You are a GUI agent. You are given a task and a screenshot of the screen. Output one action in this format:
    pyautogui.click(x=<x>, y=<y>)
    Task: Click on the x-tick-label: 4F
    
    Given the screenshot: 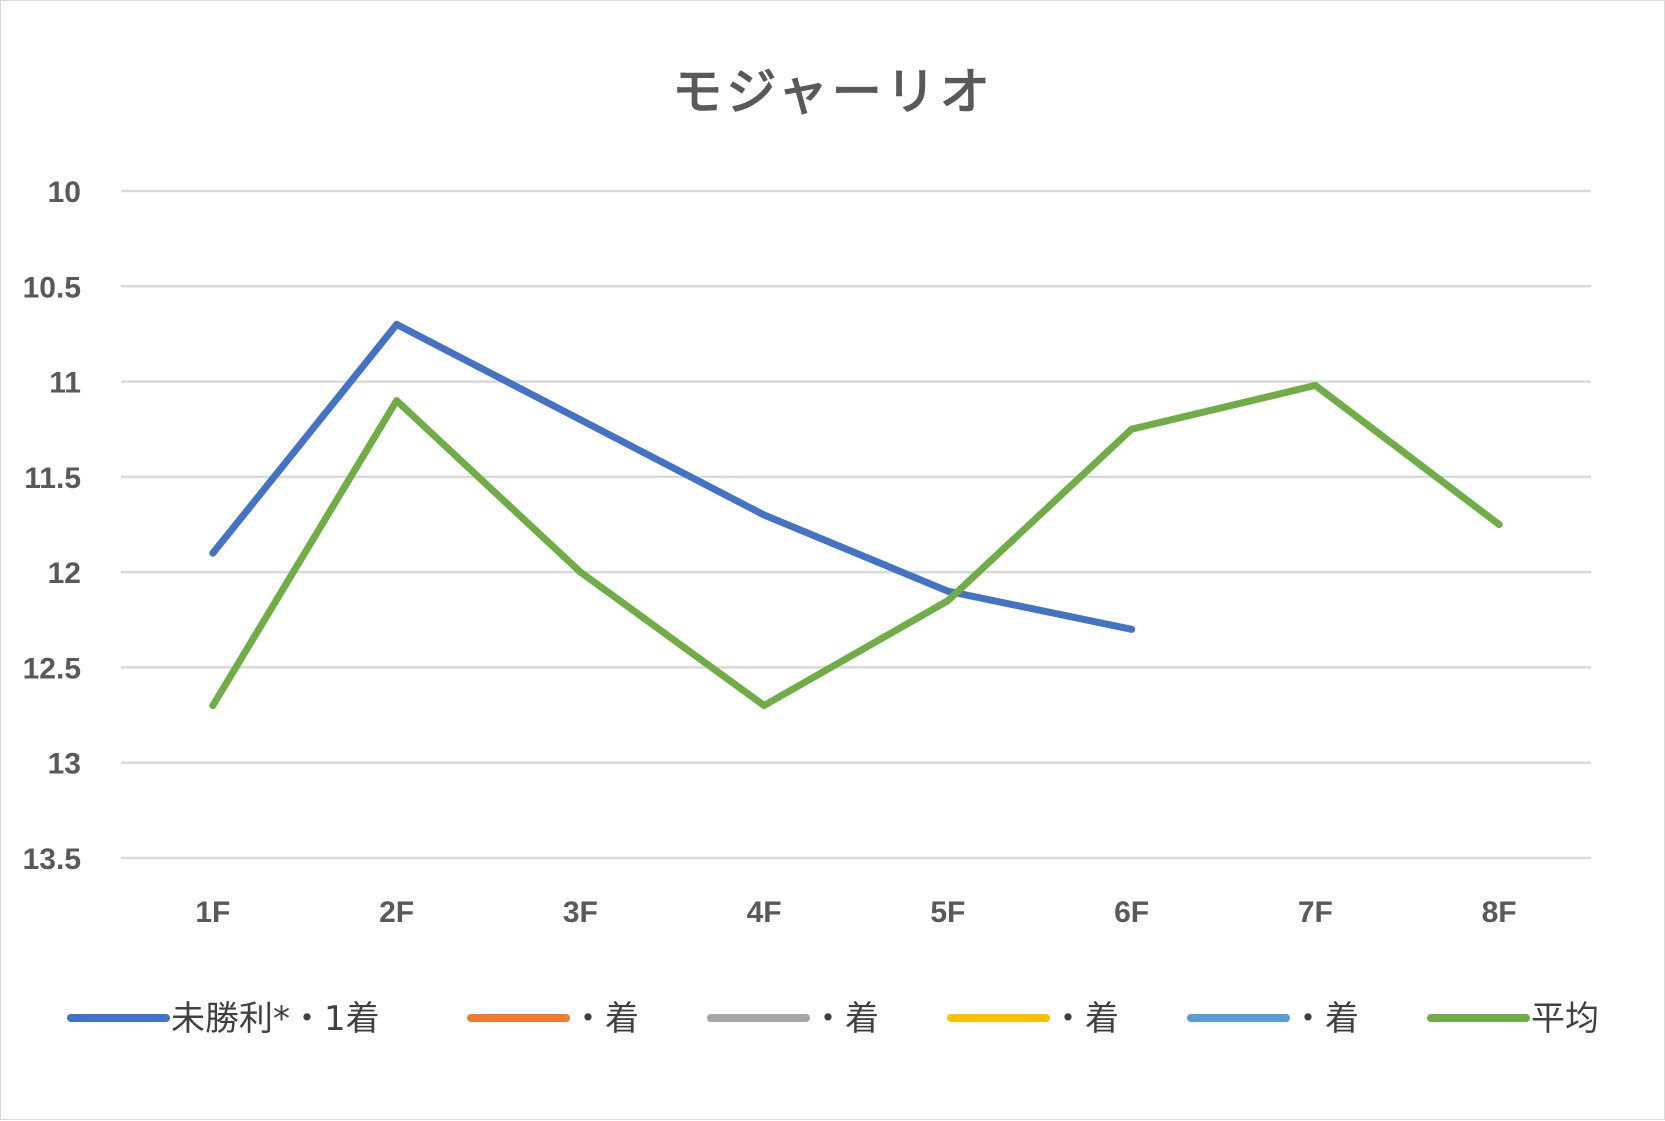 What is the action you would take?
    pyautogui.click(x=764, y=912)
    